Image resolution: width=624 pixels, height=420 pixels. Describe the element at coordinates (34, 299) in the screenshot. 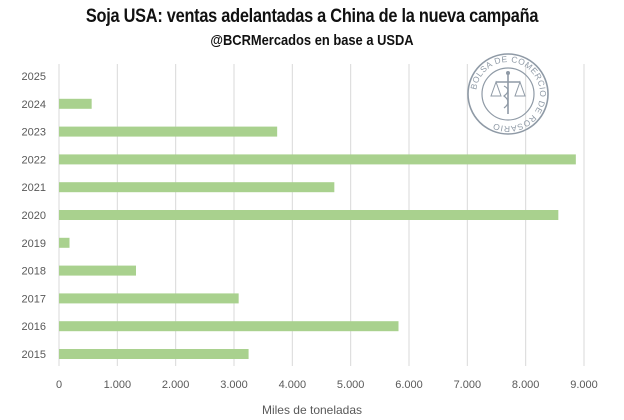

I see `y-tick-label: 2017` at that location.